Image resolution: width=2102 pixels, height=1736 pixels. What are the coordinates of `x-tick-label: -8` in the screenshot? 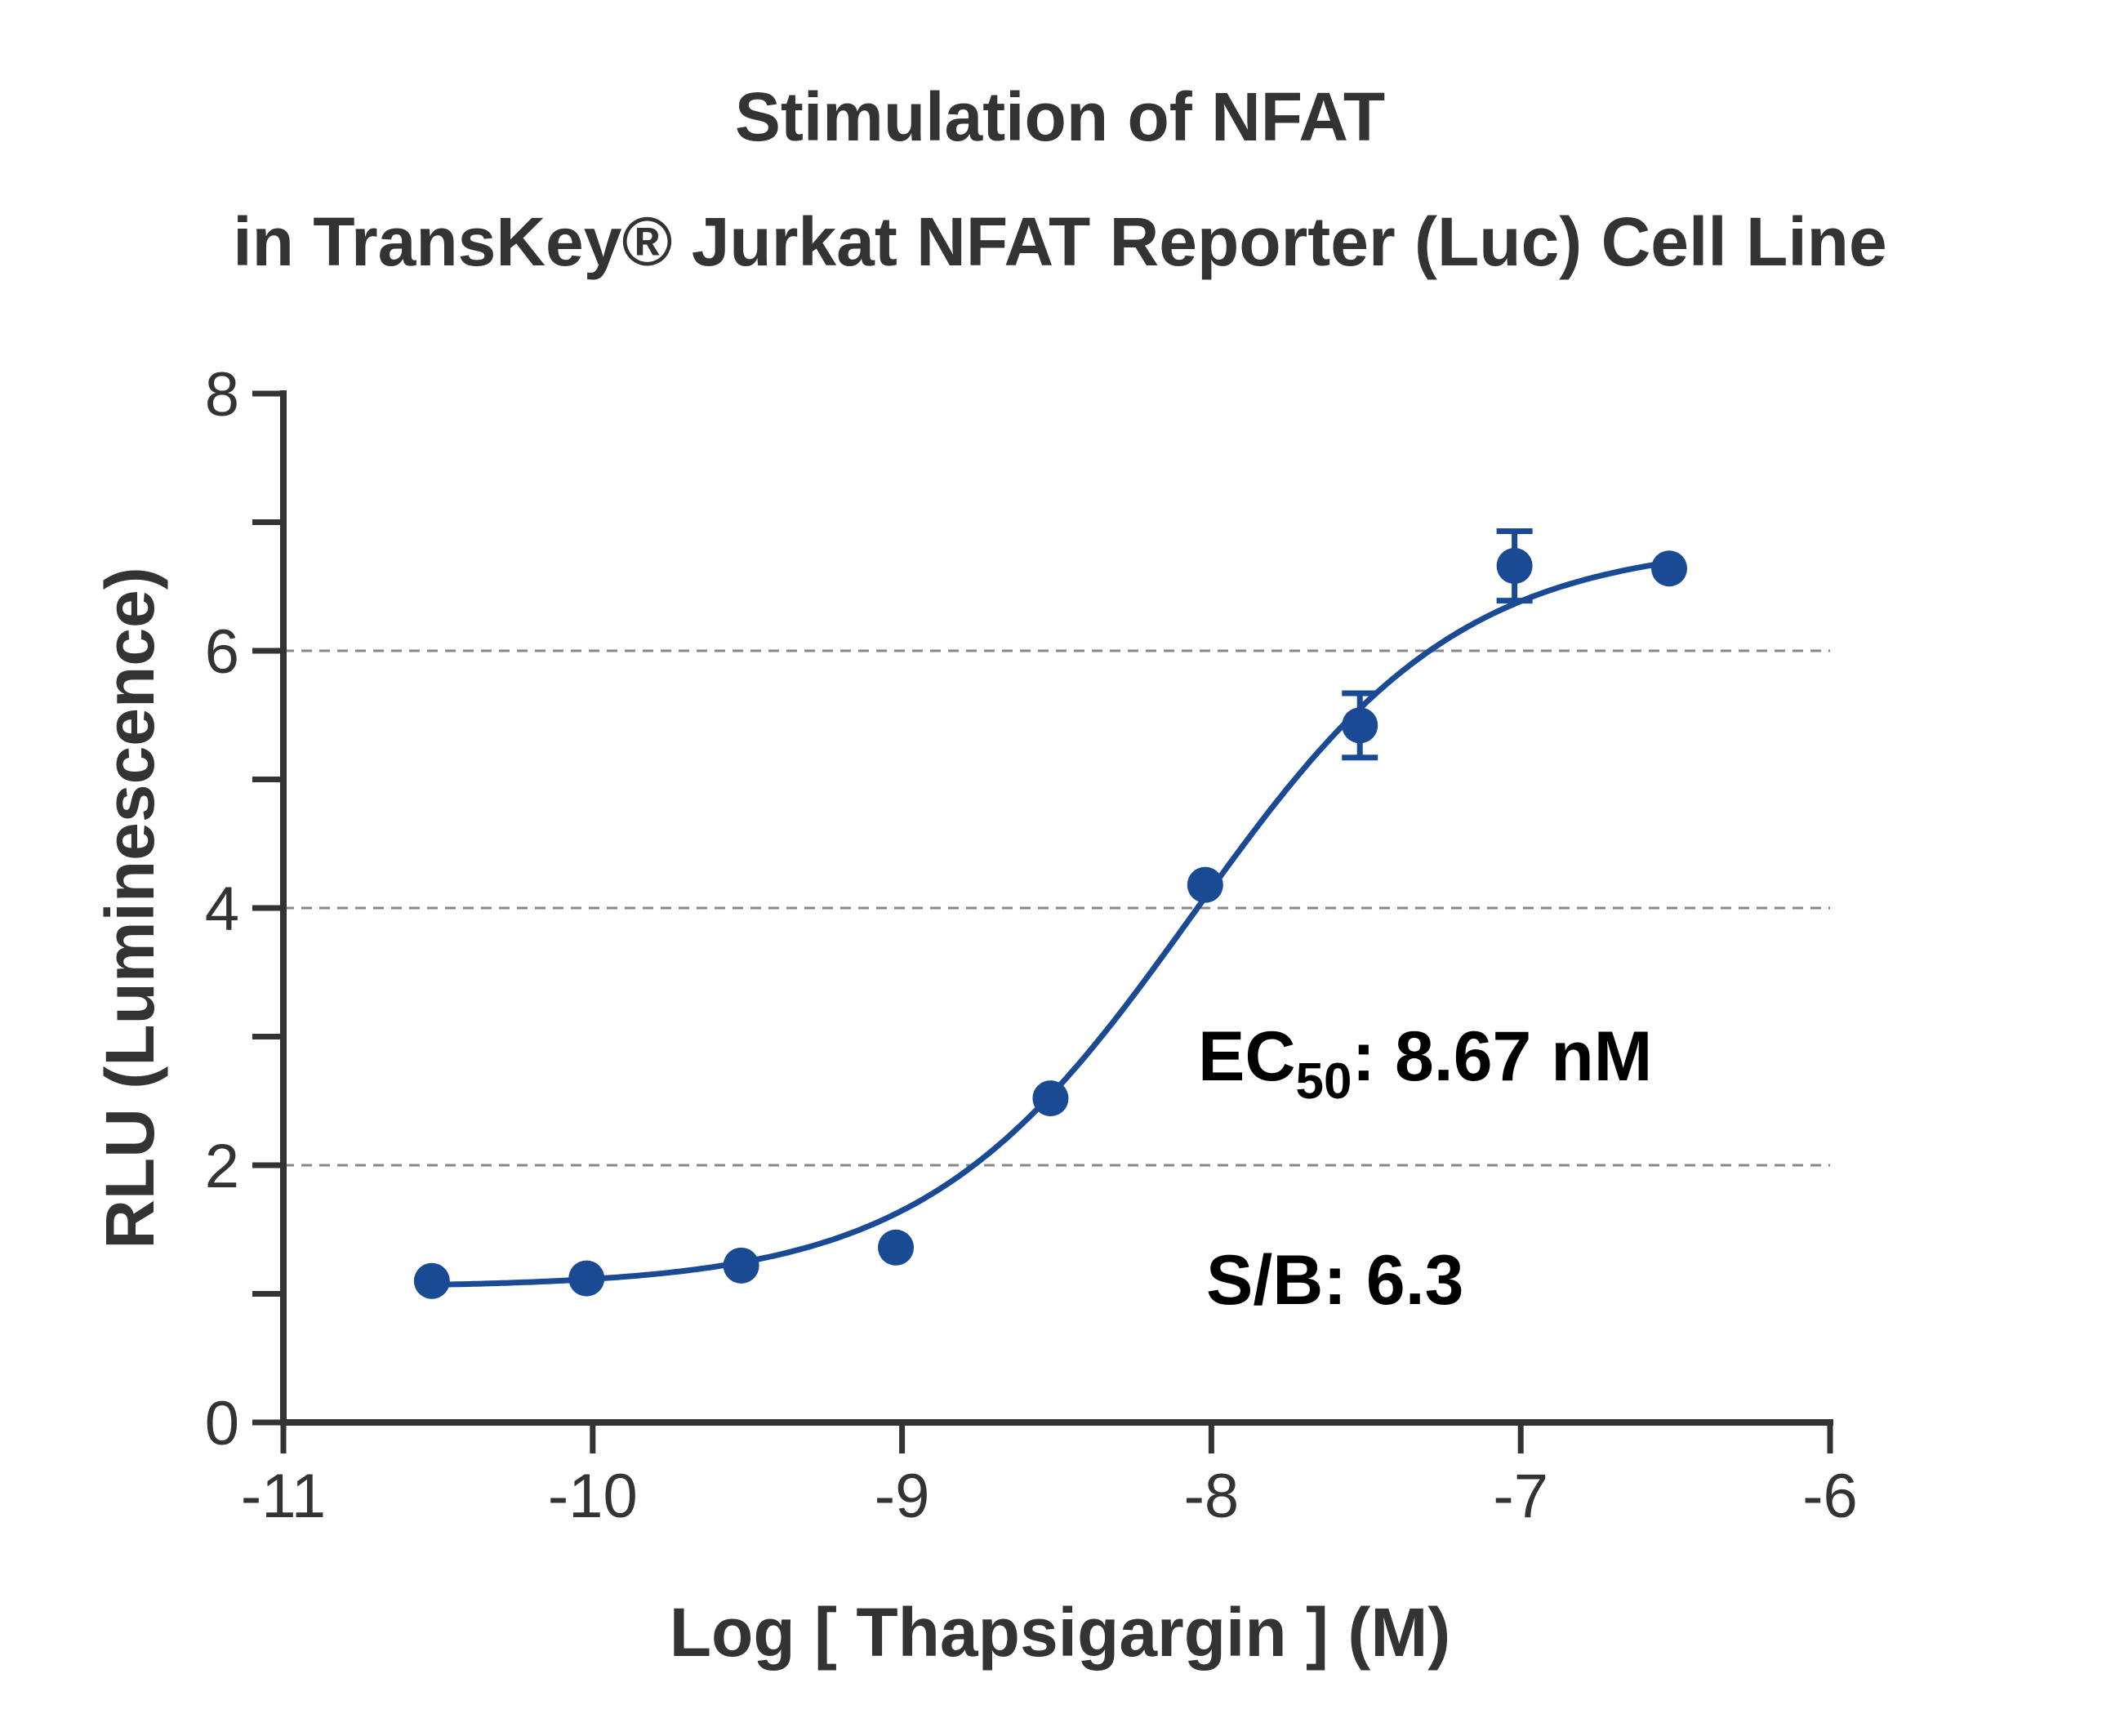 It's located at (1212, 1496).